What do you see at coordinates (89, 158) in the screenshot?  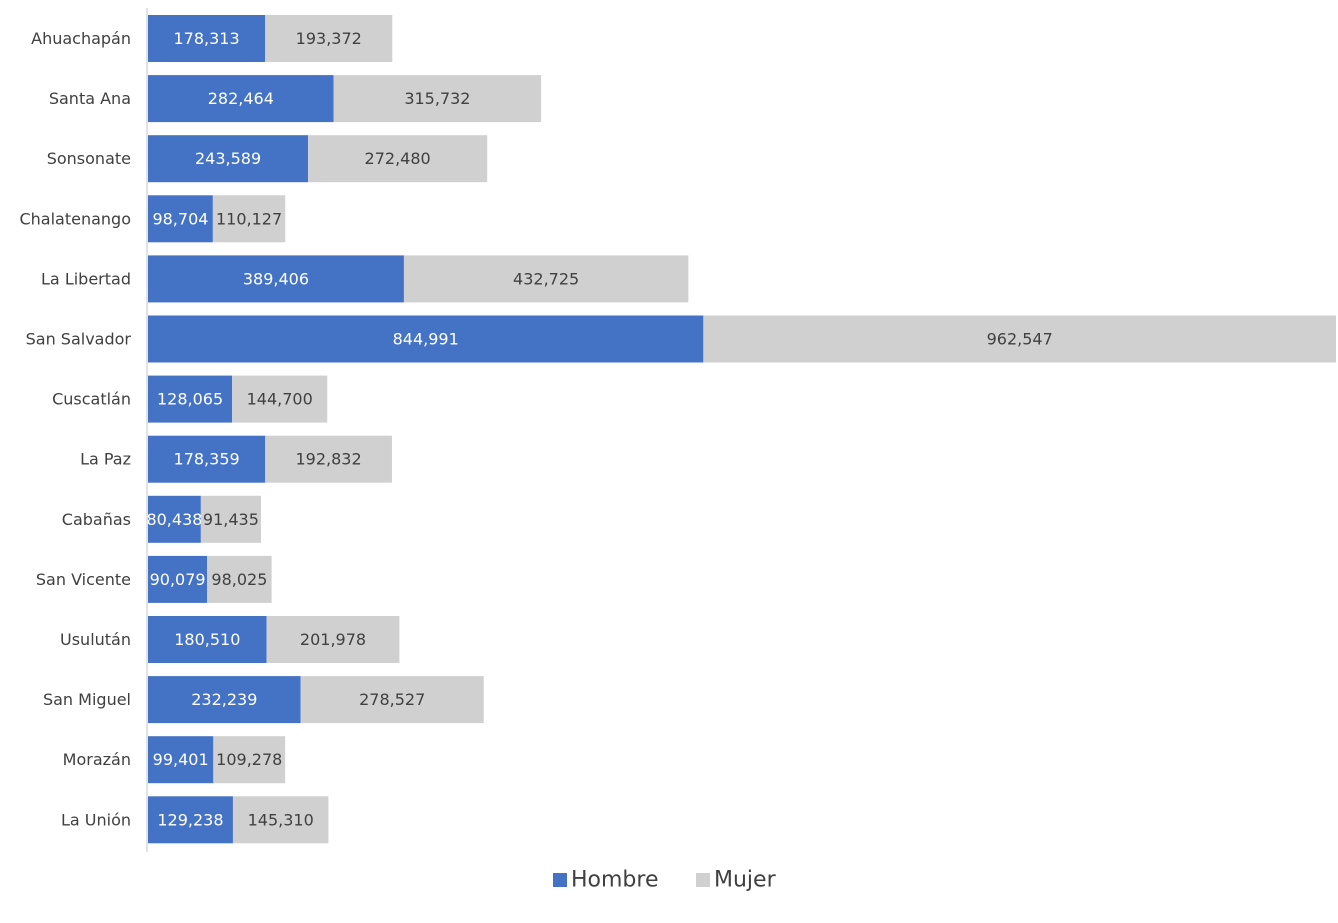 I see `category-label: Sonsonate` at bounding box center [89, 158].